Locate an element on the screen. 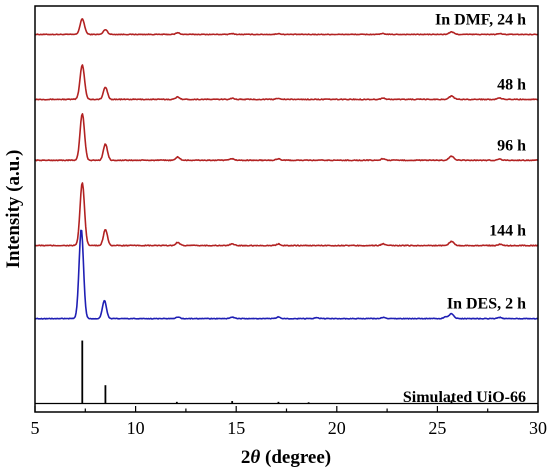  x-axis-label-part-3: (degree) is located at coordinates (295, 457).